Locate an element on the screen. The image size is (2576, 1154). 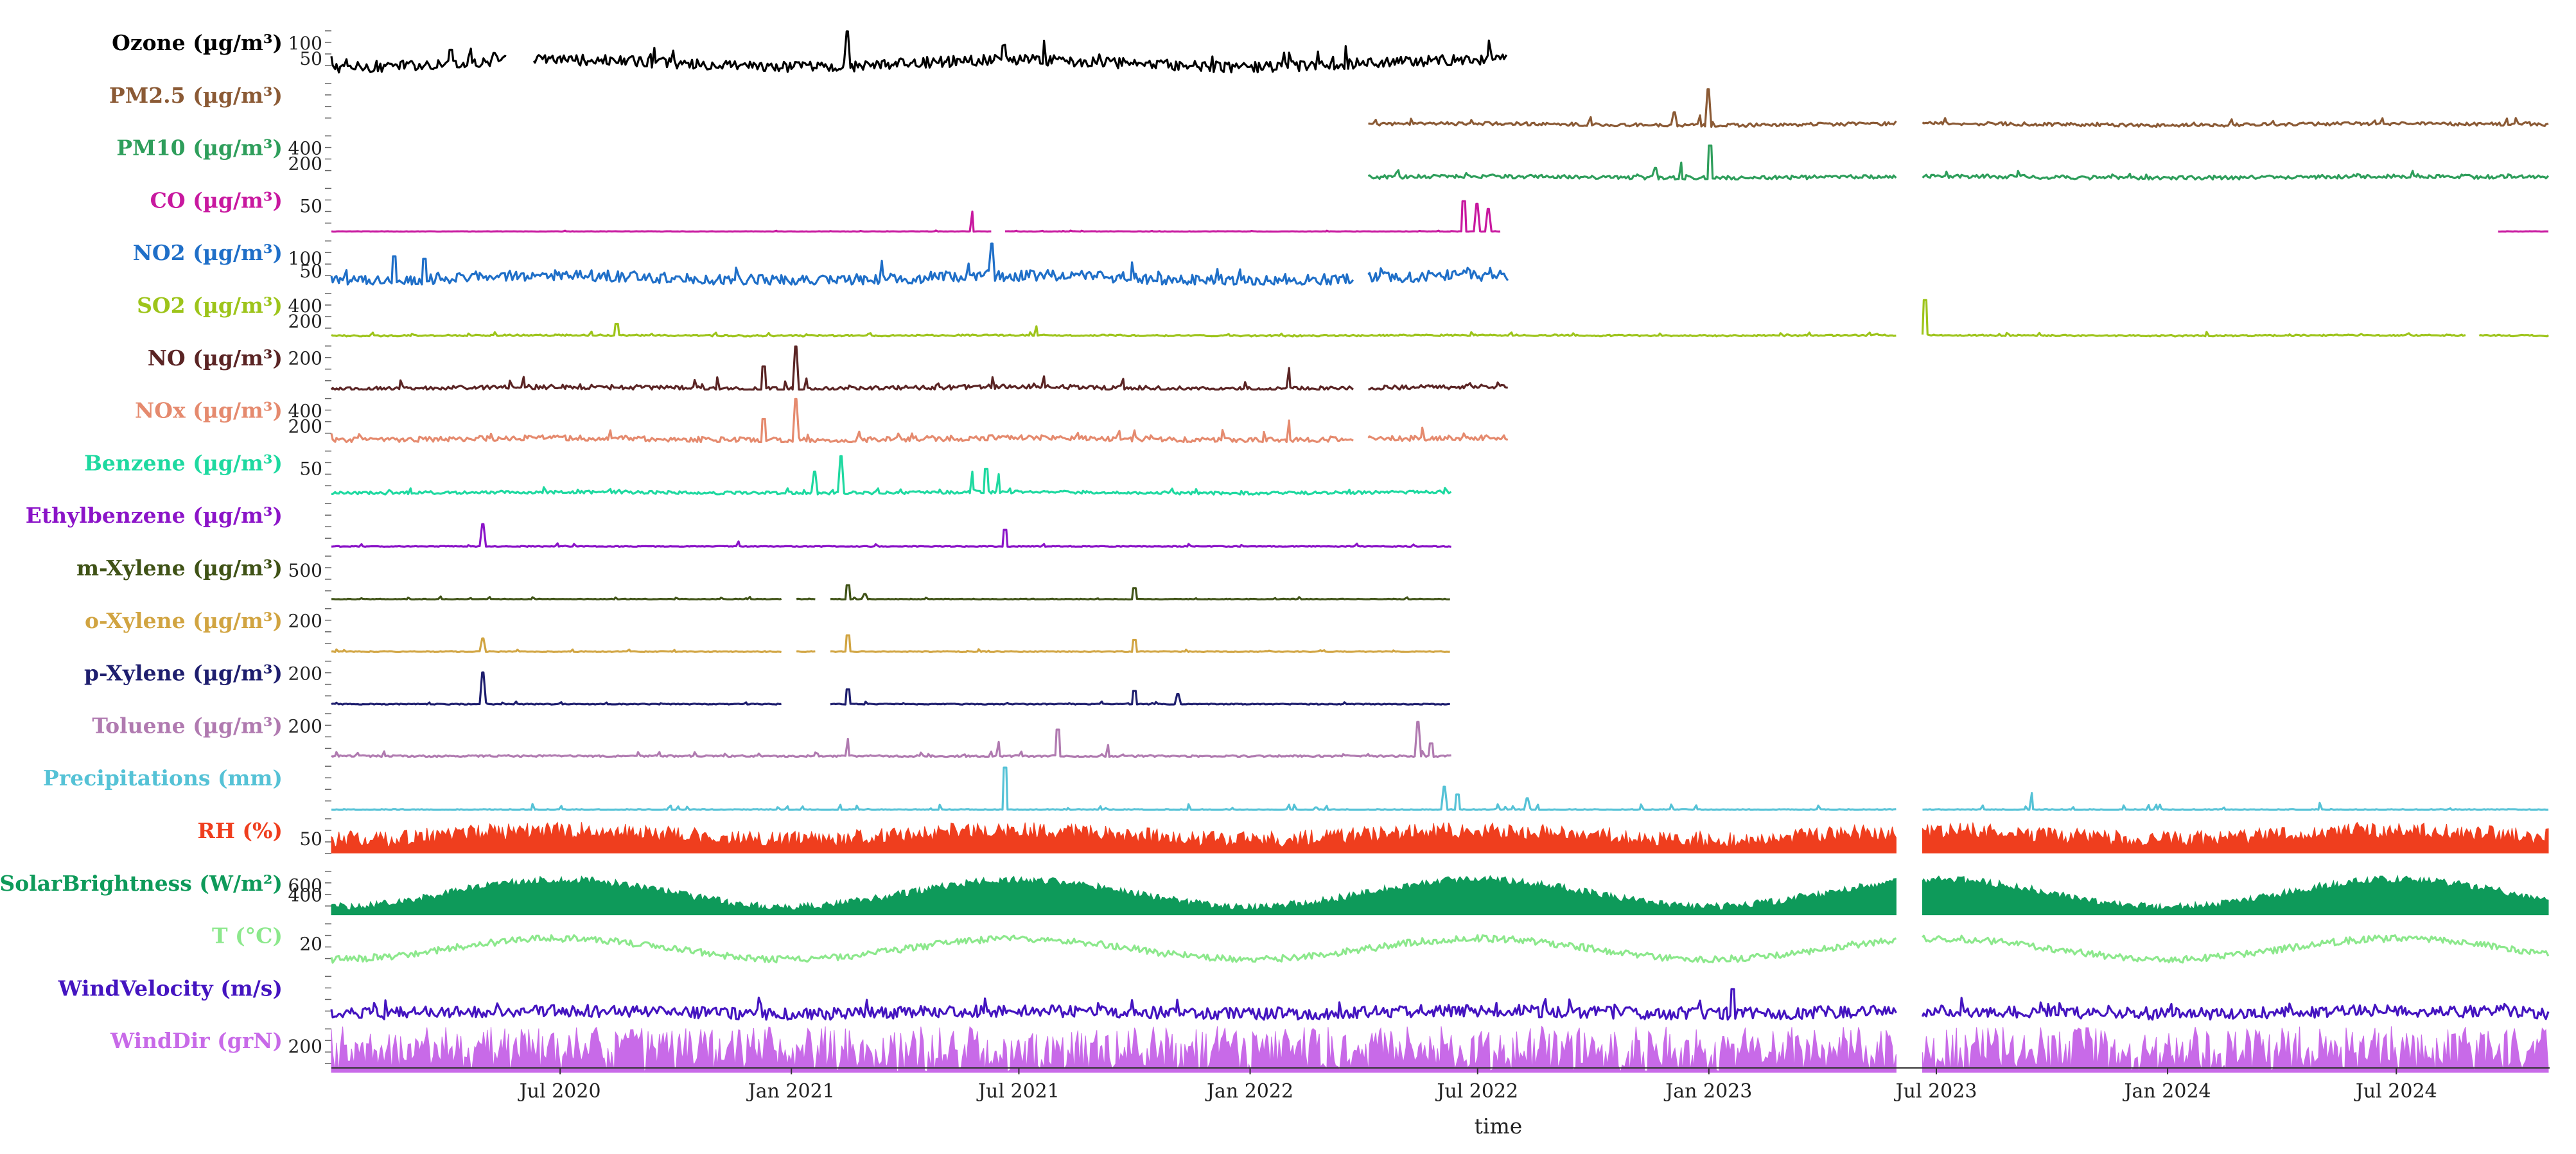
x-tick-label: Jan 2021 is located at coordinates (791, 1091).